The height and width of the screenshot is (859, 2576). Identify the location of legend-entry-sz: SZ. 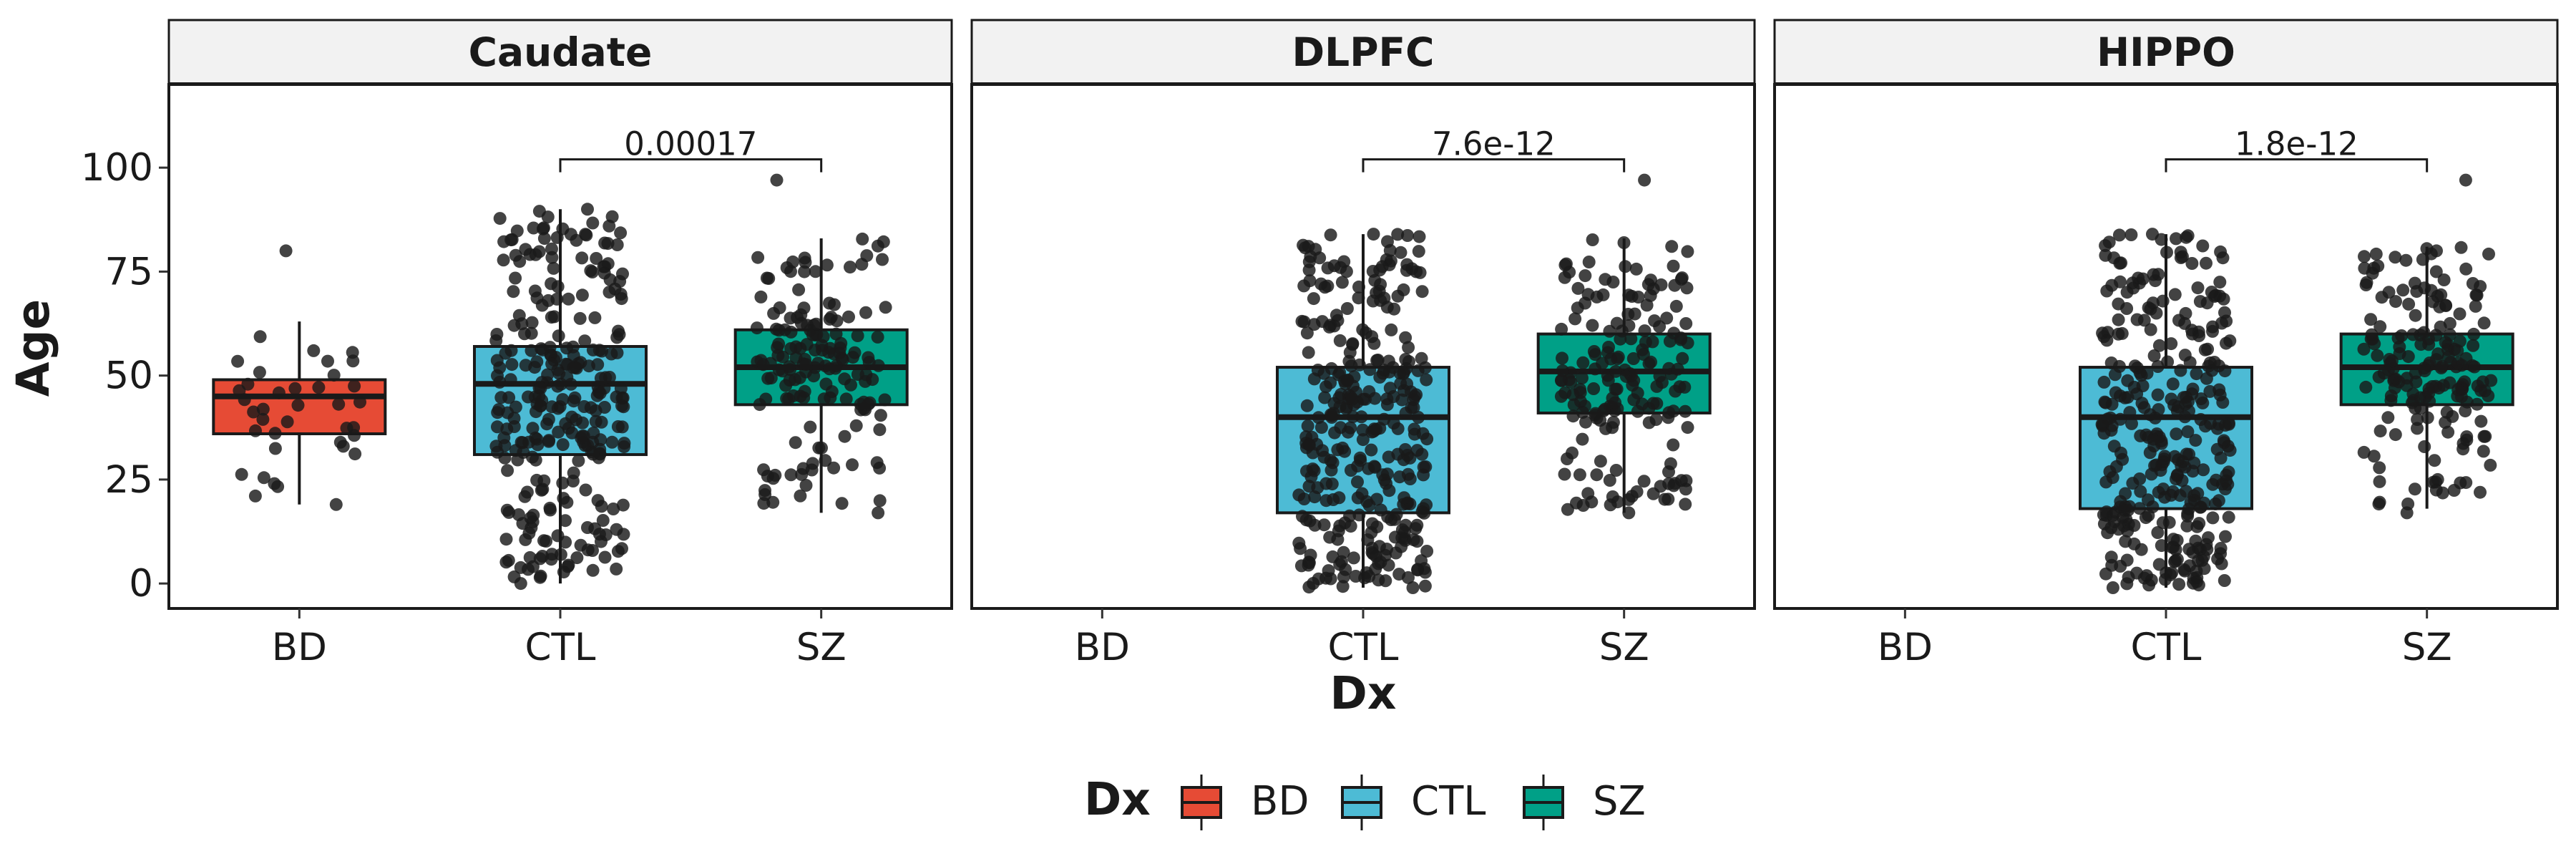
(1584, 803).